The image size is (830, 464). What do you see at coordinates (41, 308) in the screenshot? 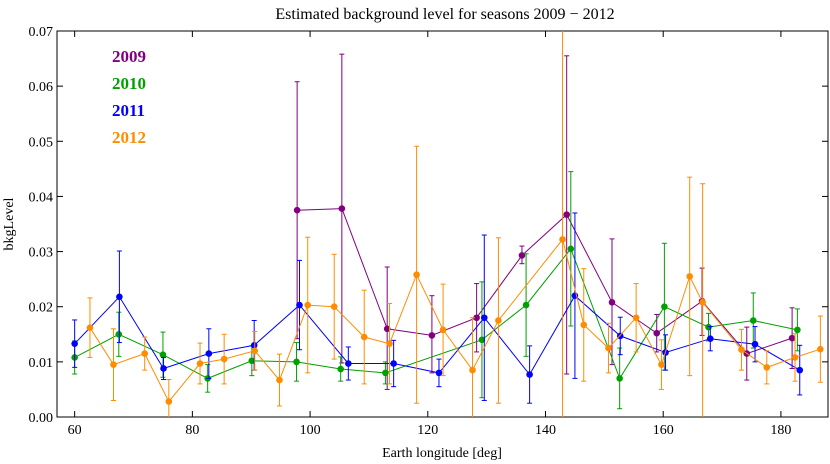
I see `y-tick-label: 0.02` at bounding box center [41, 308].